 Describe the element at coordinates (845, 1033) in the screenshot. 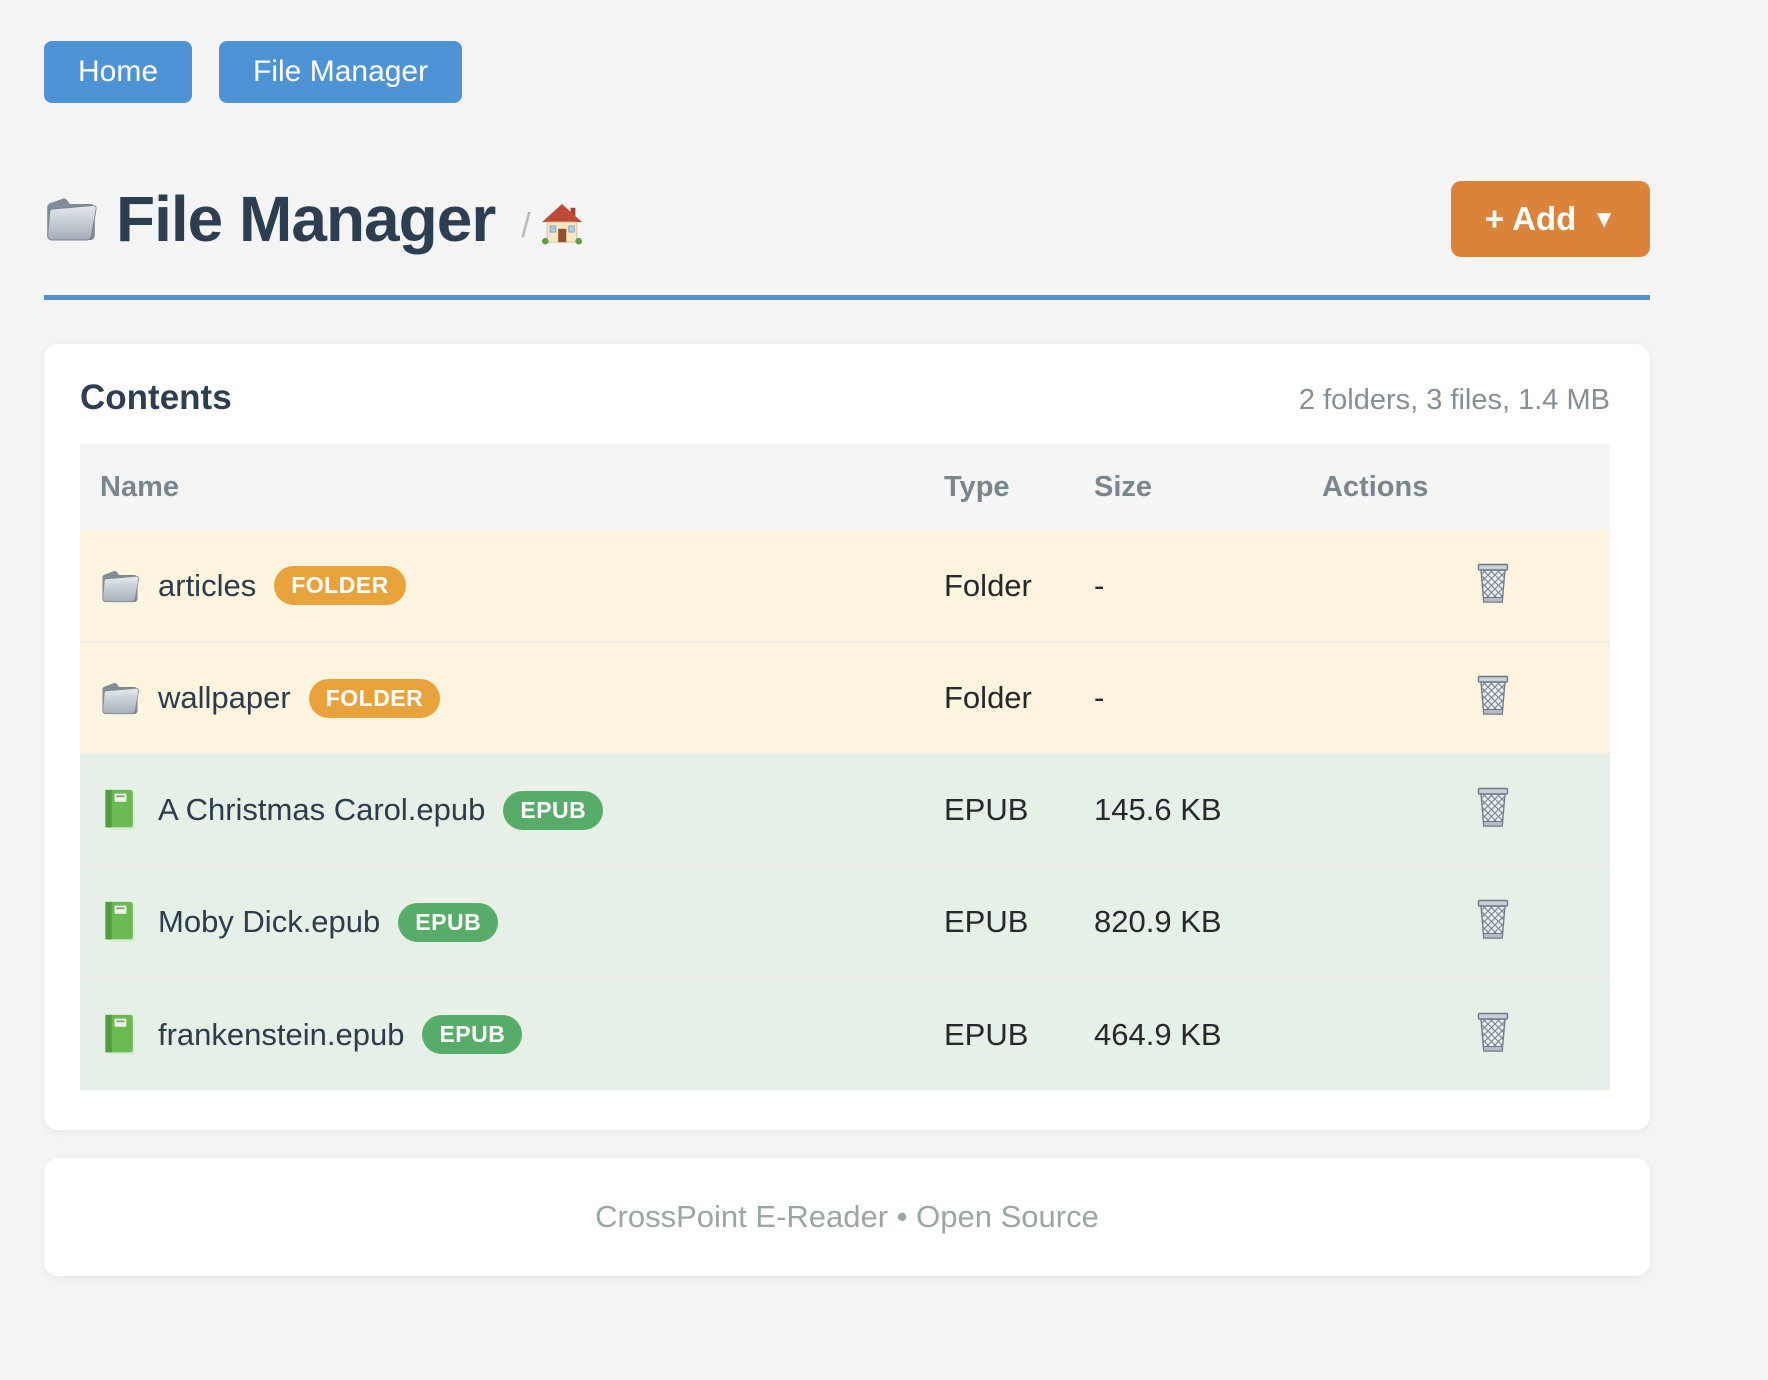

I see `table-row: frankenstein.epub EPUB EPUB 464.9 KB` at that location.